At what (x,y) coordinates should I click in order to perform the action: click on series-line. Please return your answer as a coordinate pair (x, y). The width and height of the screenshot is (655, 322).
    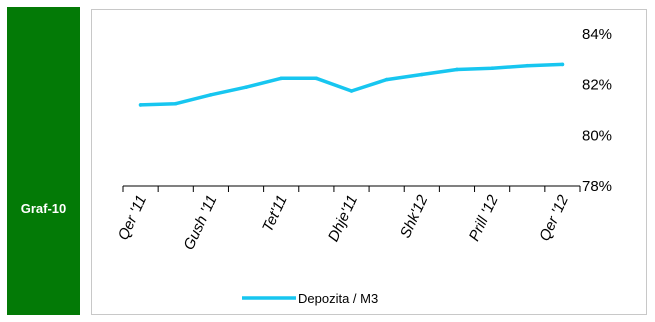
    Looking at the image, I should click on (351, 84).